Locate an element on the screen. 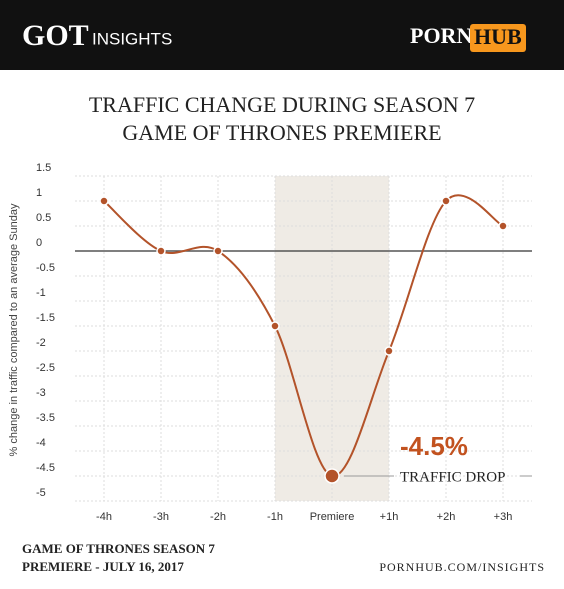 This screenshot has height=589, width=564. y-tick-label: 1 is located at coordinates (39, 193).